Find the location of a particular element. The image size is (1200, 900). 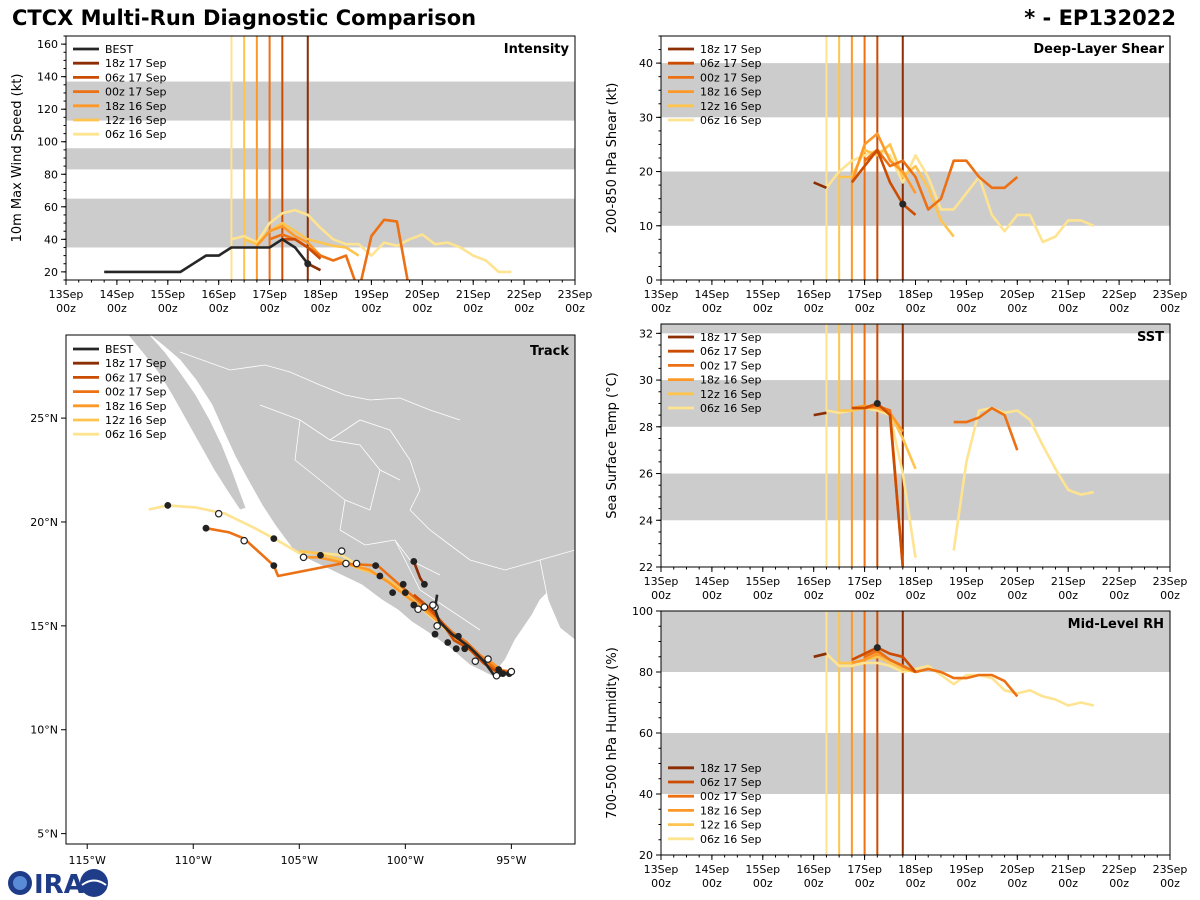

sst-ytick-label-28: 28 is located at coordinates (646, 427).